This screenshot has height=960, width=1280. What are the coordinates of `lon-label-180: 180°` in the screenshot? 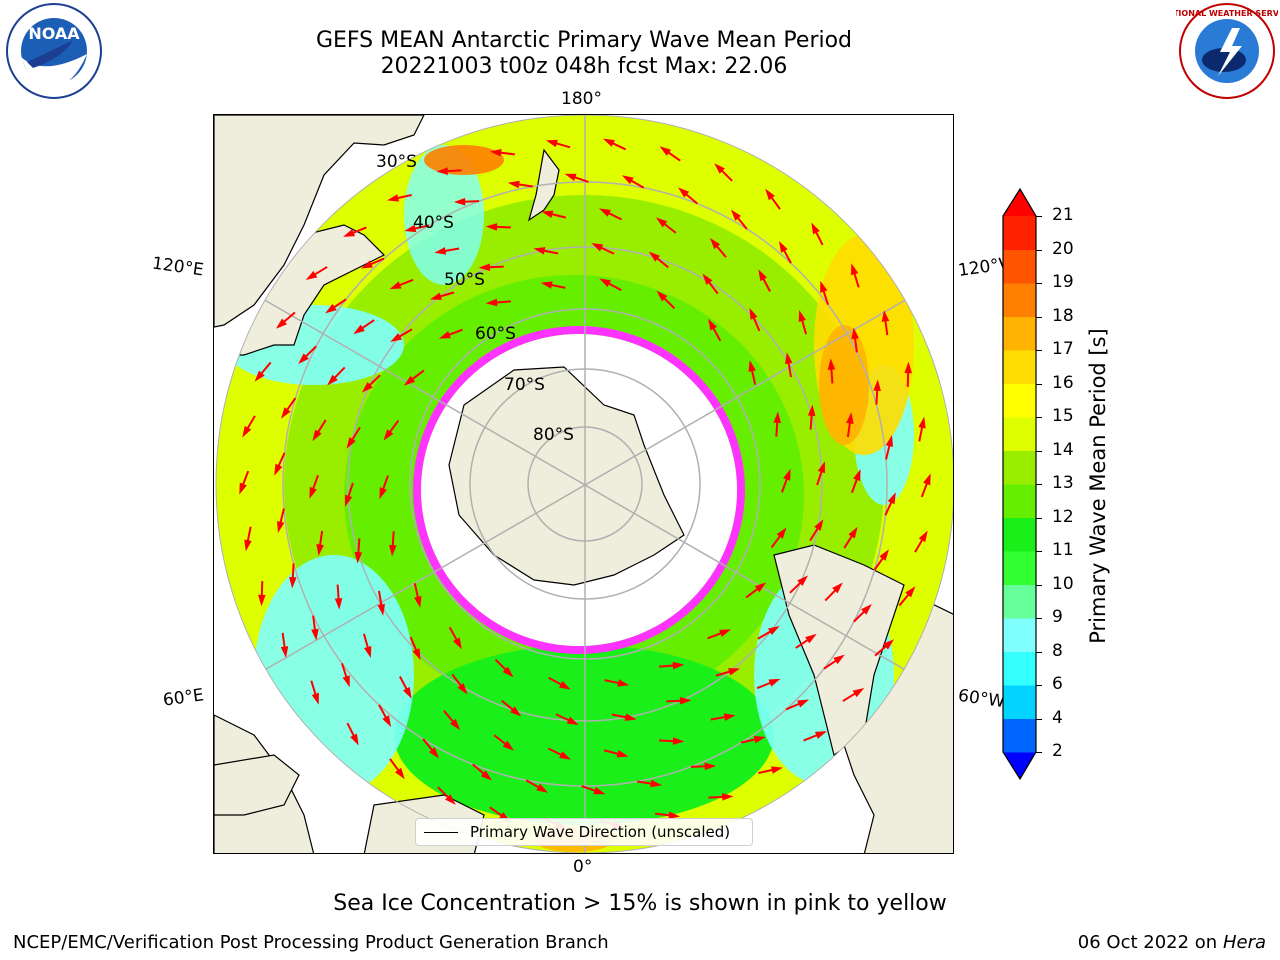 It's located at (581, 99).